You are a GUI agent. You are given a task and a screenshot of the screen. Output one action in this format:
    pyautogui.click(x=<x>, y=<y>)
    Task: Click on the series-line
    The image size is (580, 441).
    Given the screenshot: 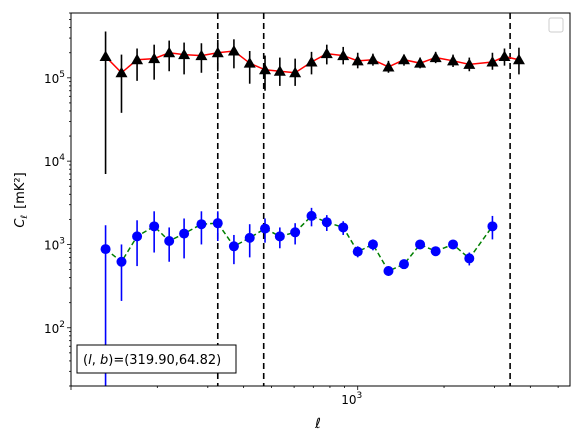 What is the action you would take?
    pyautogui.click(x=299, y=243)
    